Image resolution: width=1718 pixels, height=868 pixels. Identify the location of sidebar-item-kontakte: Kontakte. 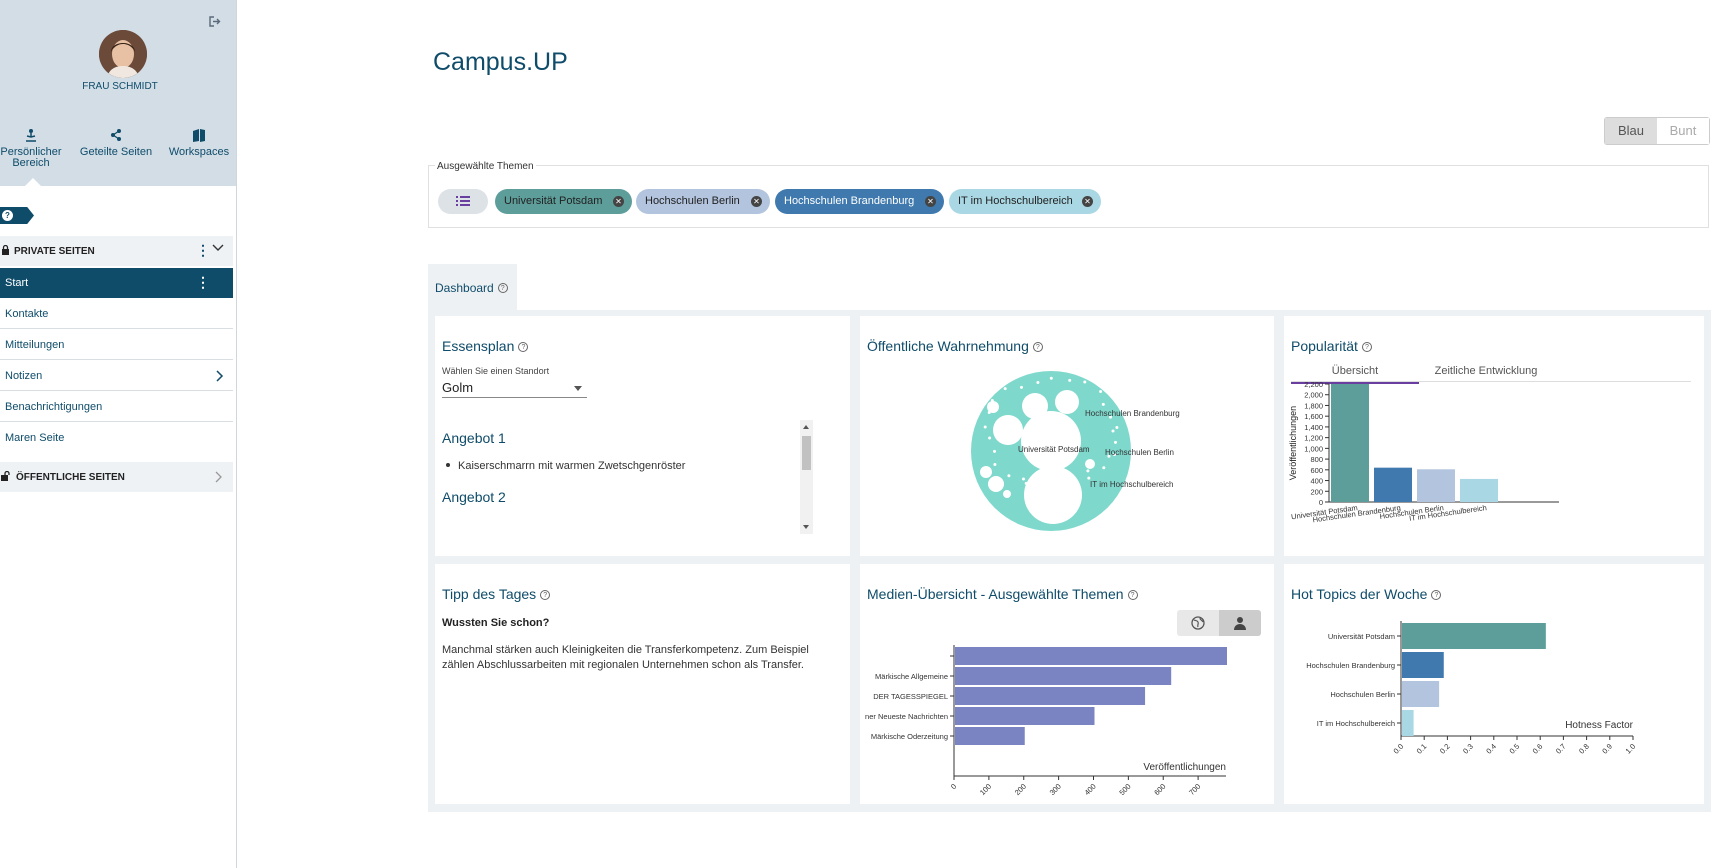
(116, 314).